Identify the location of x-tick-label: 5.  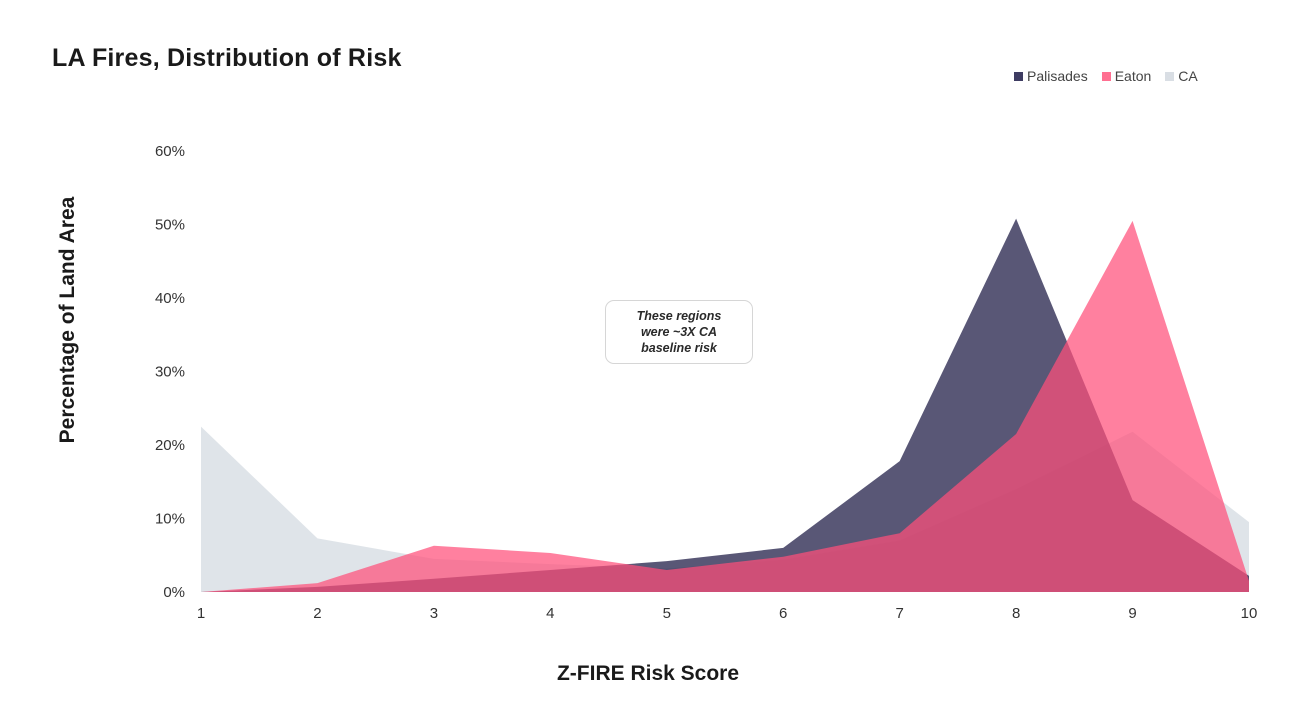
(667, 613).